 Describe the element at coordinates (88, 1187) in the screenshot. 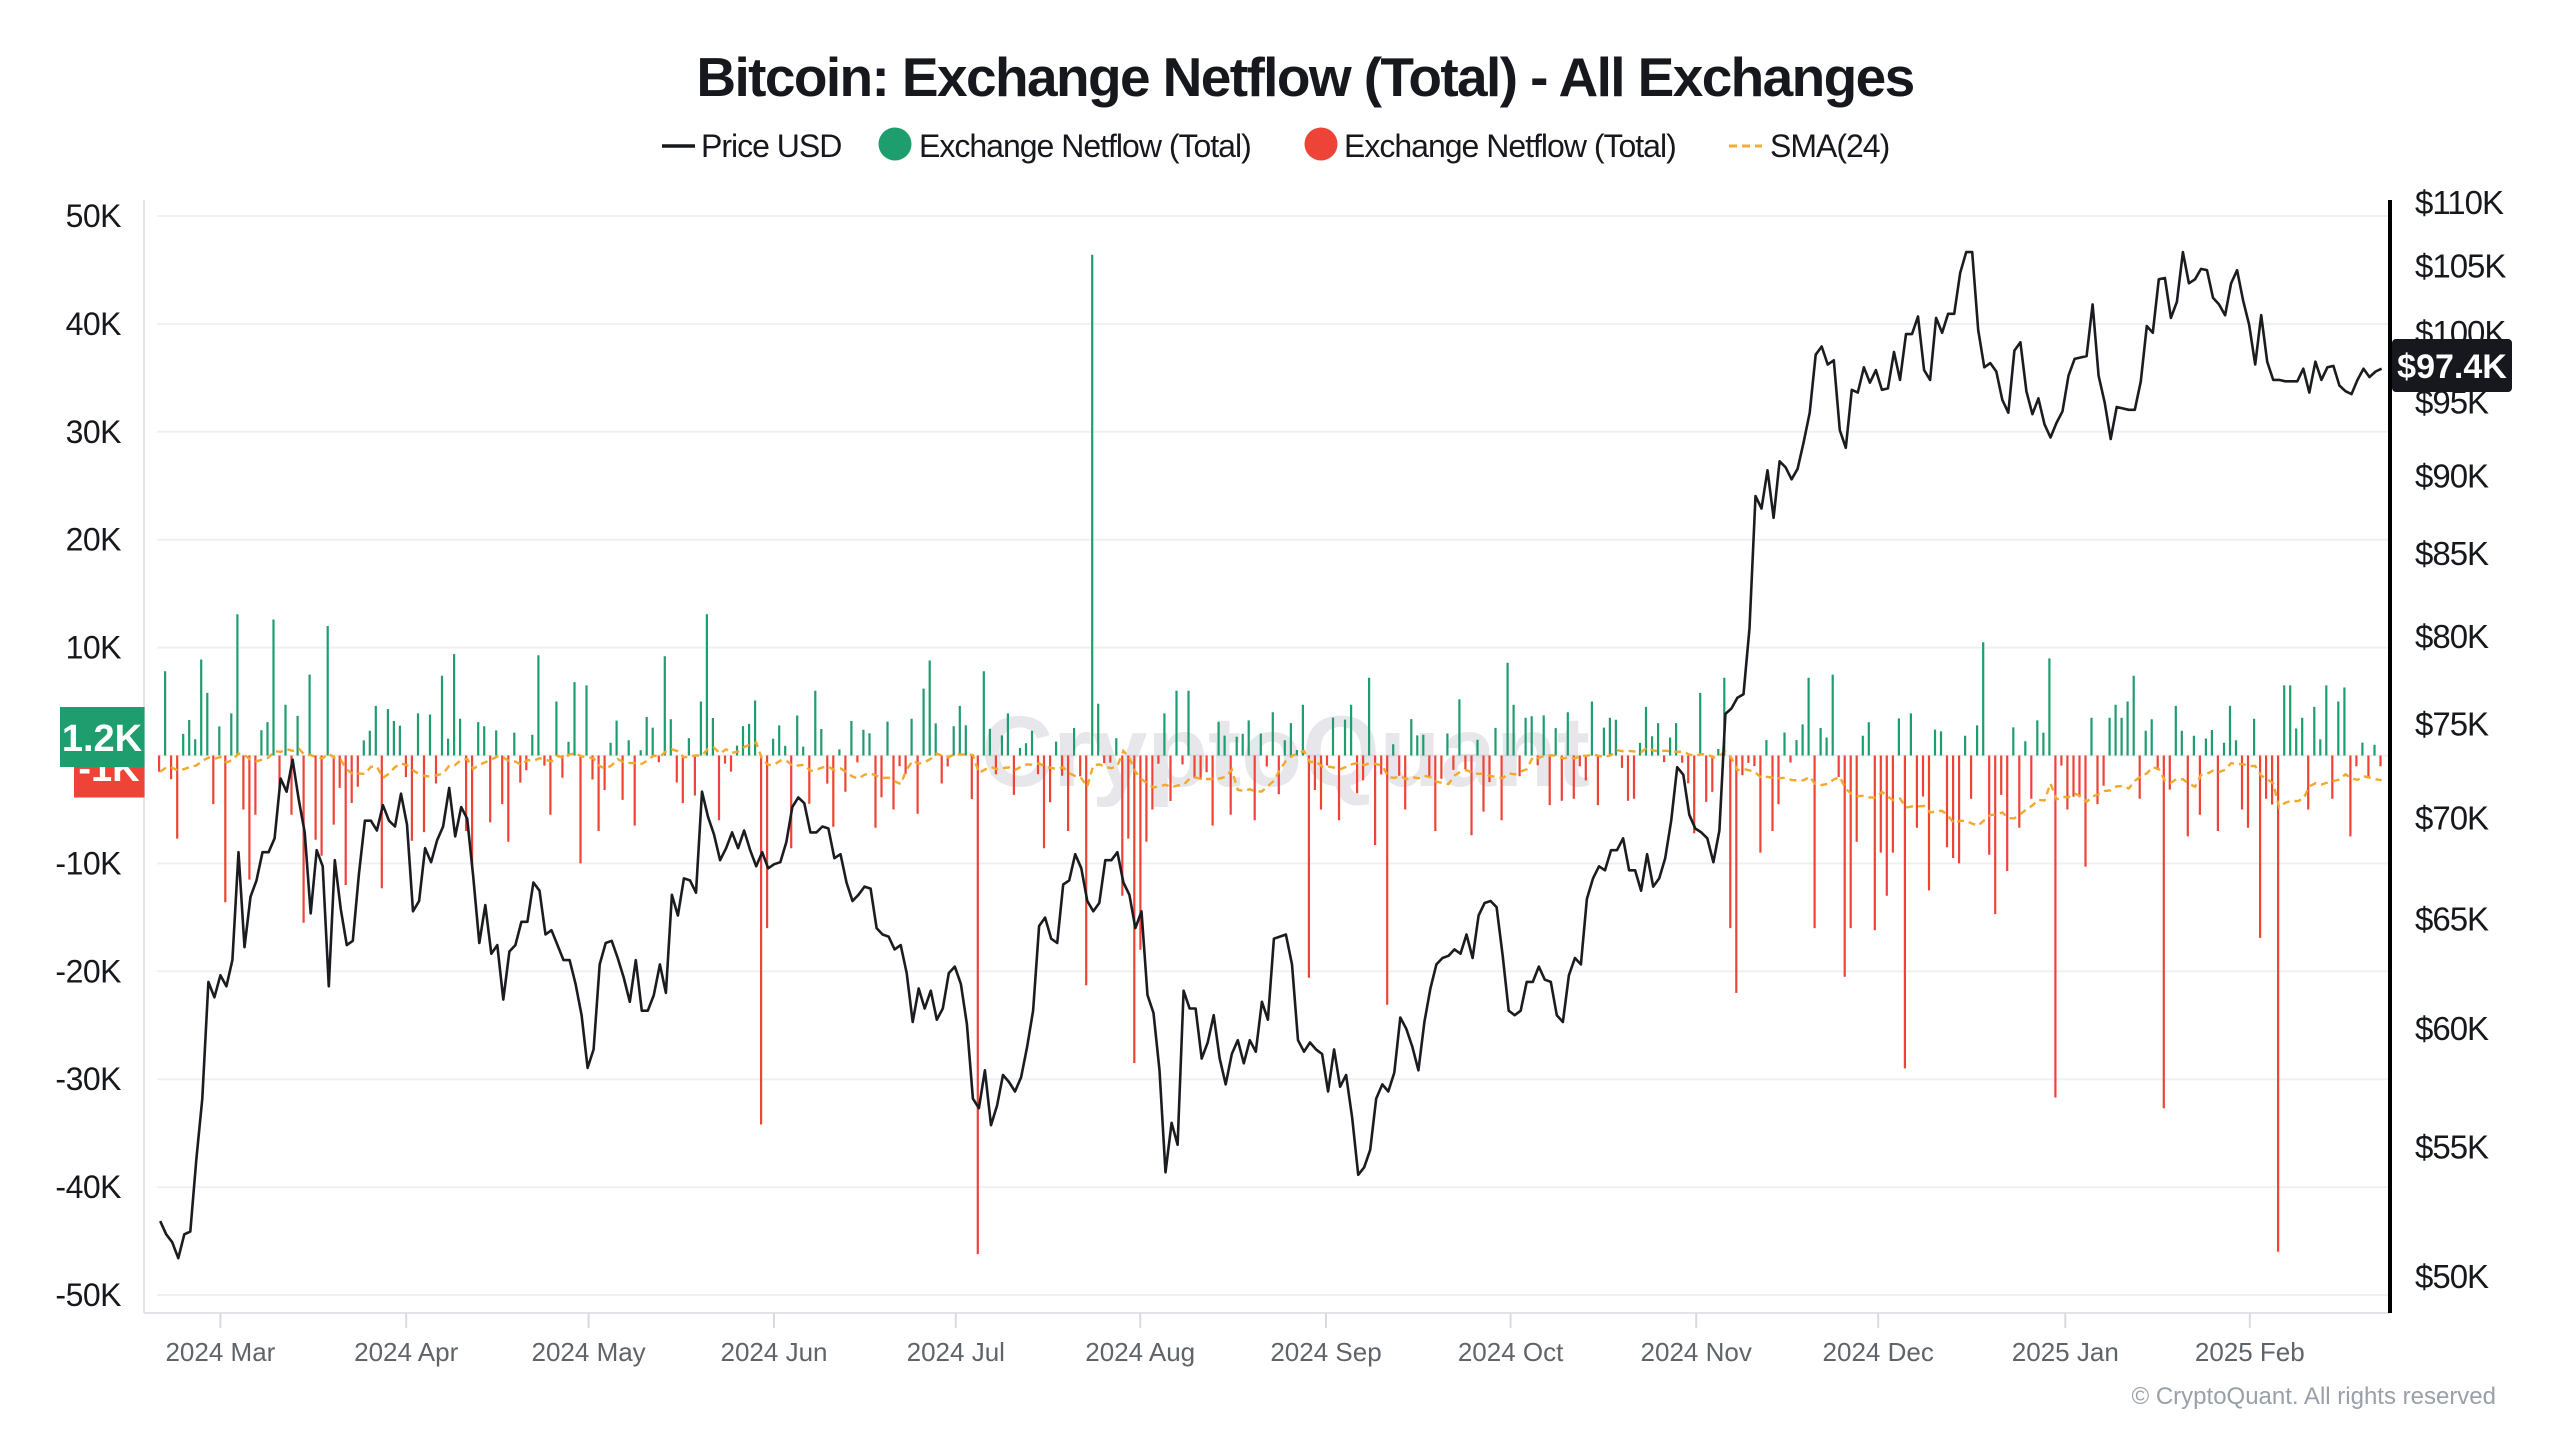

I see `svg-text: -40K` at that location.